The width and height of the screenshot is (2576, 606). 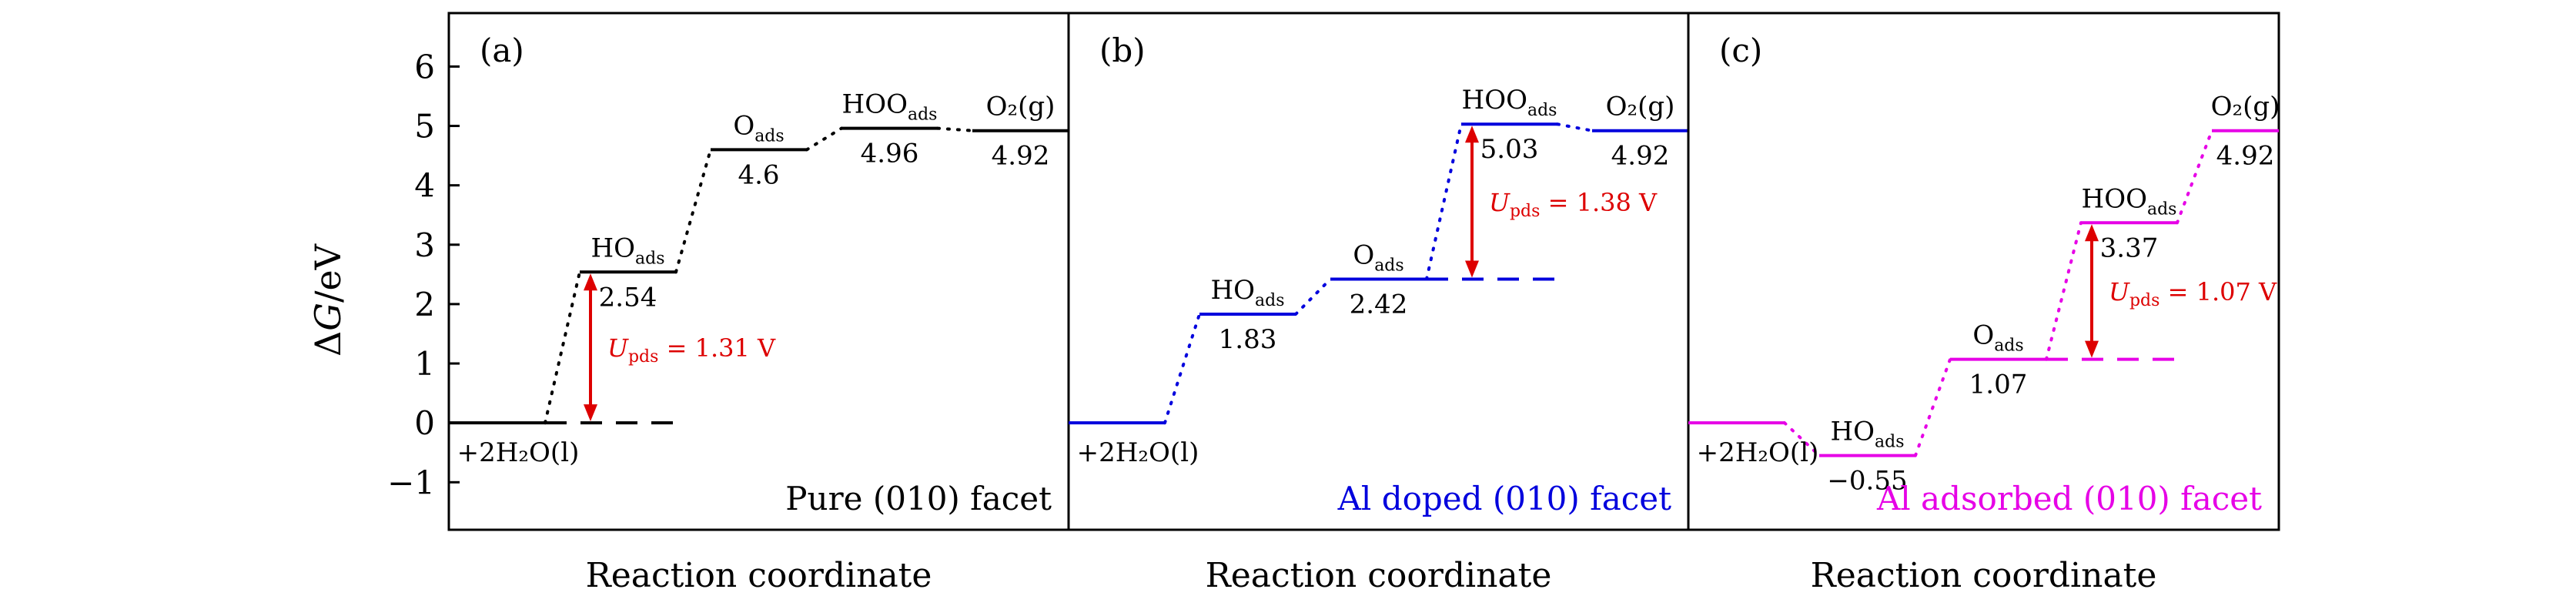 I want to click on y-axis-label-prefix: Δ, so click(x=328, y=344).